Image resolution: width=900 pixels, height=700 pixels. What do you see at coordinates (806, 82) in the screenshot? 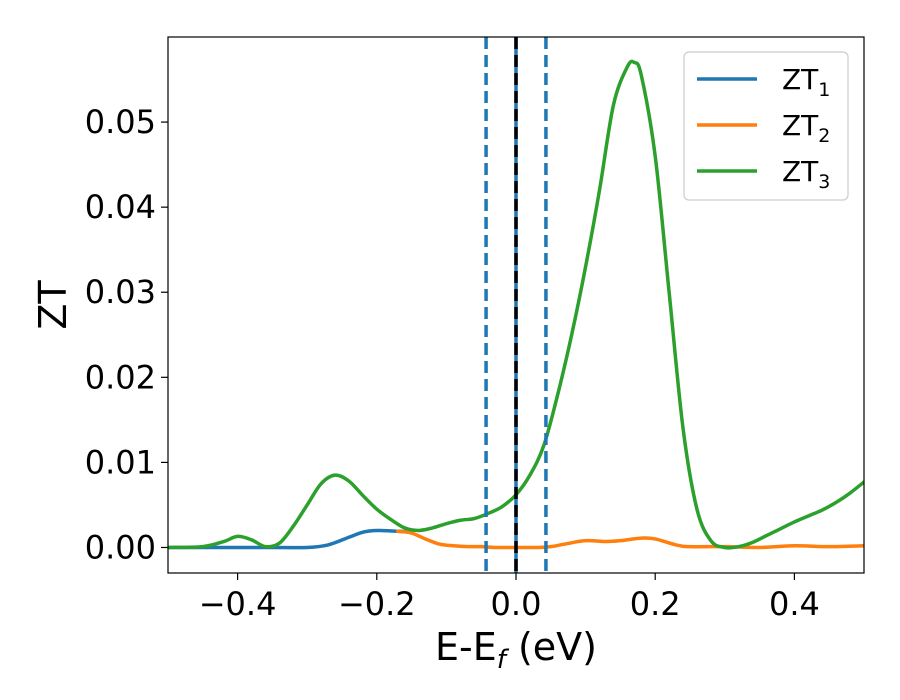
I see `legend-label-1: ZT1` at bounding box center [806, 82].